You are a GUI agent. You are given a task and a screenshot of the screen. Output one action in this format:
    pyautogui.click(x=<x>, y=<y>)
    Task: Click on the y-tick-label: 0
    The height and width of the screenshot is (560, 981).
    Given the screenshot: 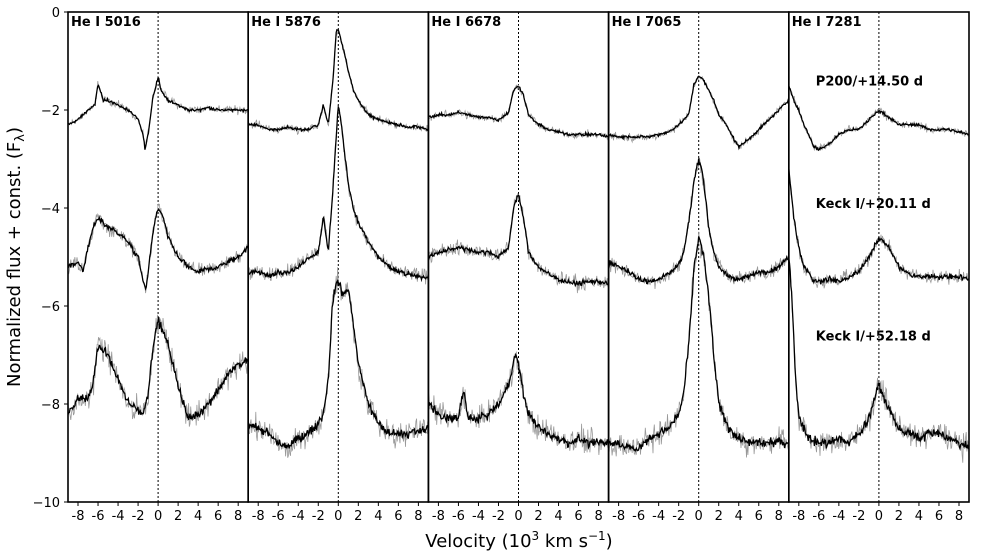 What is the action you would take?
    pyautogui.click(x=56, y=13)
    